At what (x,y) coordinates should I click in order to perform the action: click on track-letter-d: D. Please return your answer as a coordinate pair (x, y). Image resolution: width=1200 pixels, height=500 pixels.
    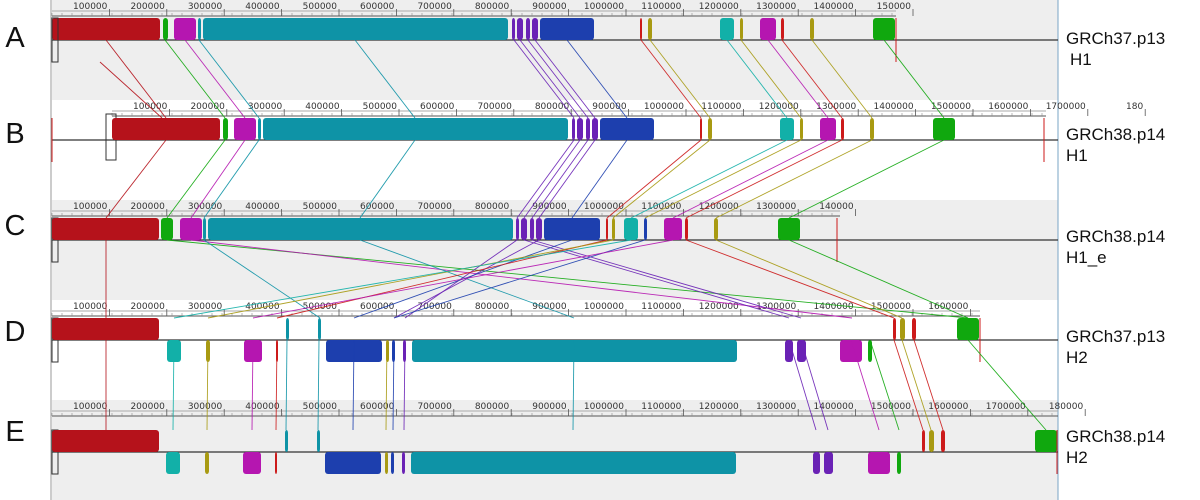
    Looking at the image, I should click on (15, 332).